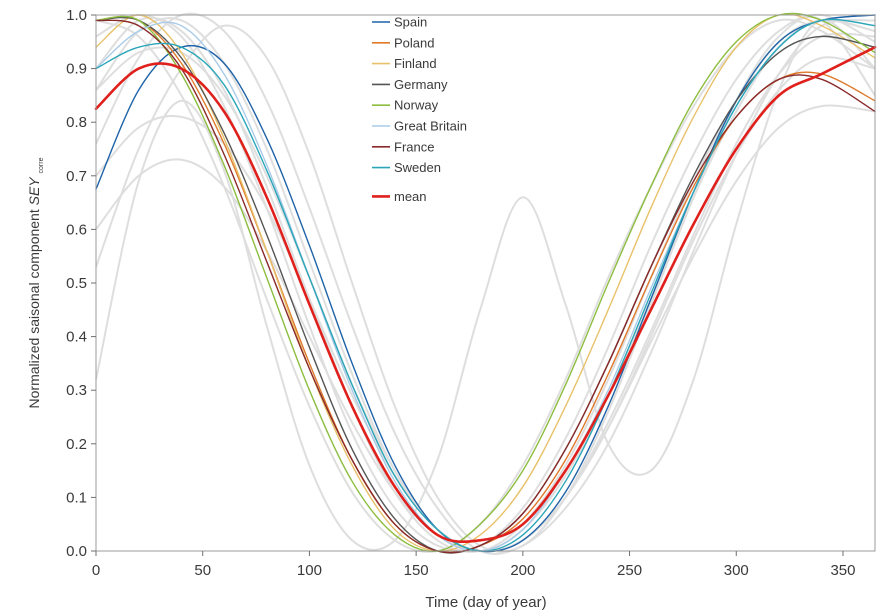  What do you see at coordinates (414, 42) in the screenshot?
I see `legend-label-poland: Poland` at bounding box center [414, 42].